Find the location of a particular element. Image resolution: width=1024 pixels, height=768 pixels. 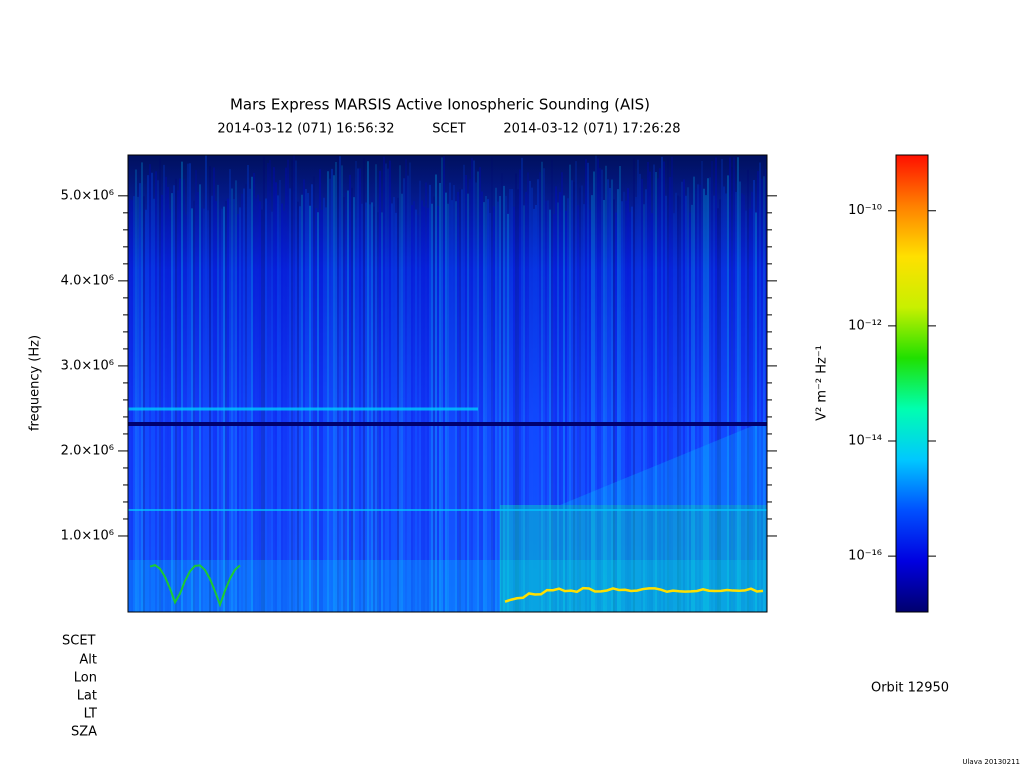

y-tick-label: 3.0×10⁶ is located at coordinates (87, 365).